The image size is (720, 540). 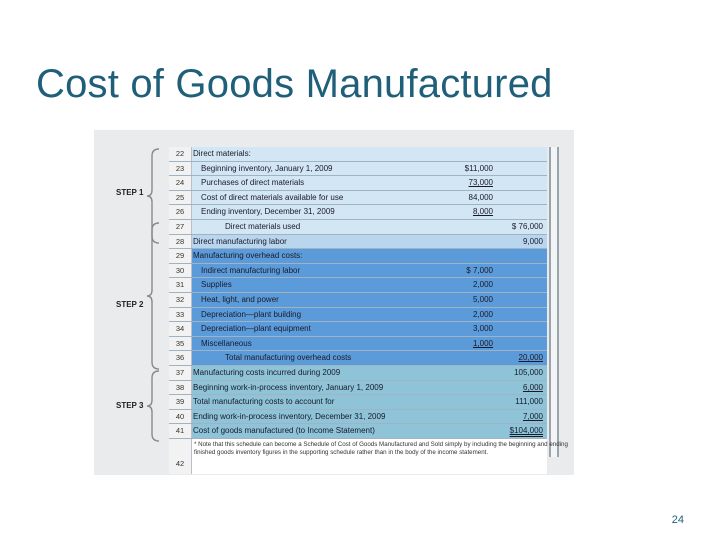 What do you see at coordinates (358, 227) in the screenshot?
I see `table-row: 27 Direct materials used $ 76,000` at bounding box center [358, 227].